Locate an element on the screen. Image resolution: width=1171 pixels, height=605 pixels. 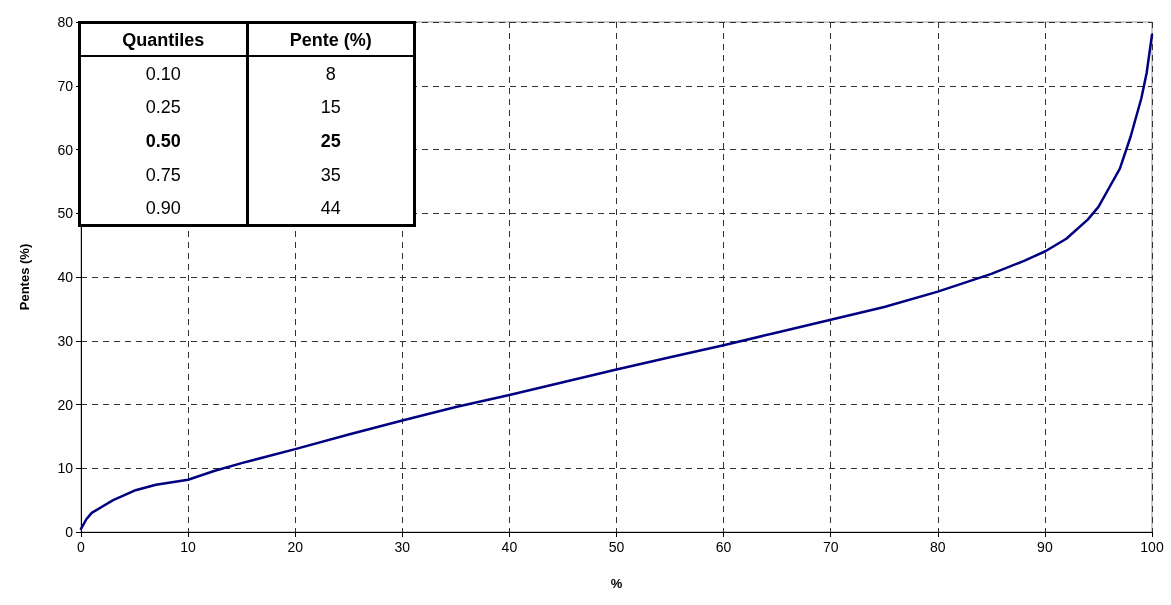
y-tick-label: 60 is located at coordinates (65, 149).